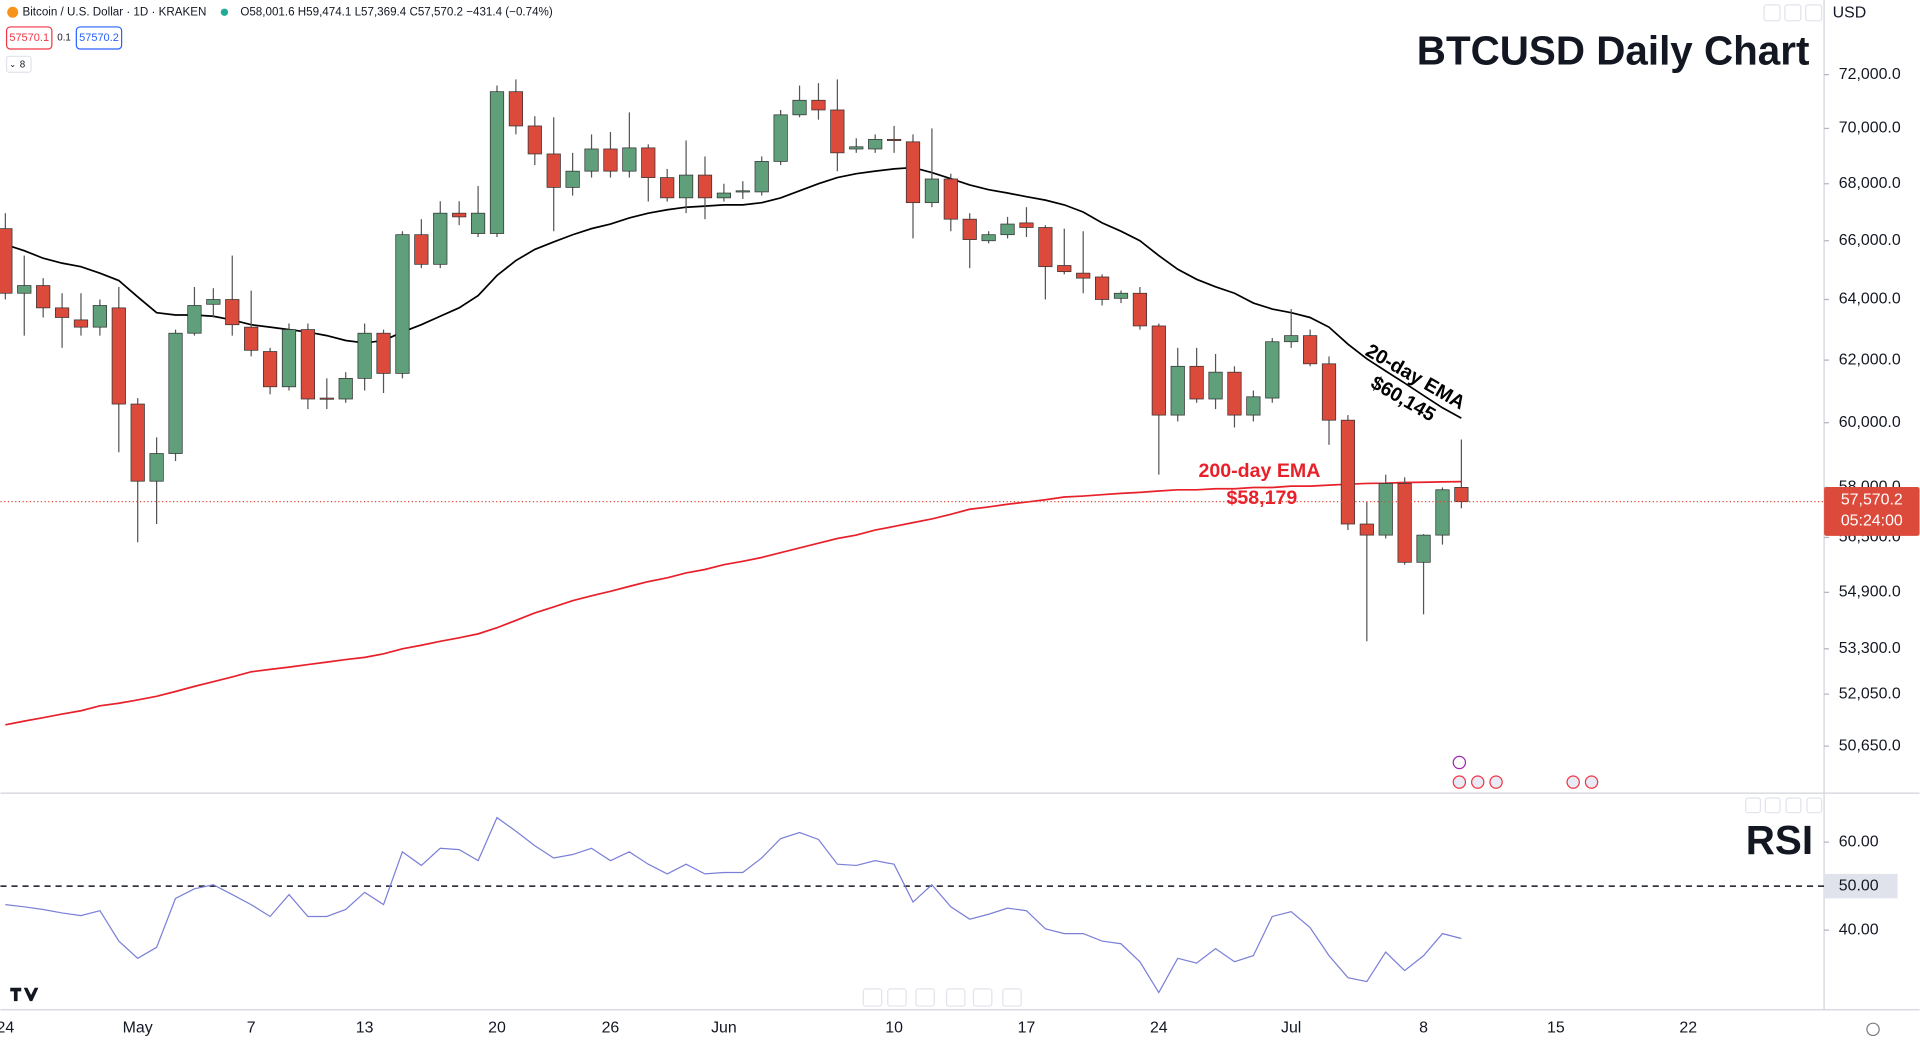 The image size is (1920, 1044). What do you see at coordinates (872, 997) in the screenshot?
I see `zoom-out-button` at bounding box center [872, 997].